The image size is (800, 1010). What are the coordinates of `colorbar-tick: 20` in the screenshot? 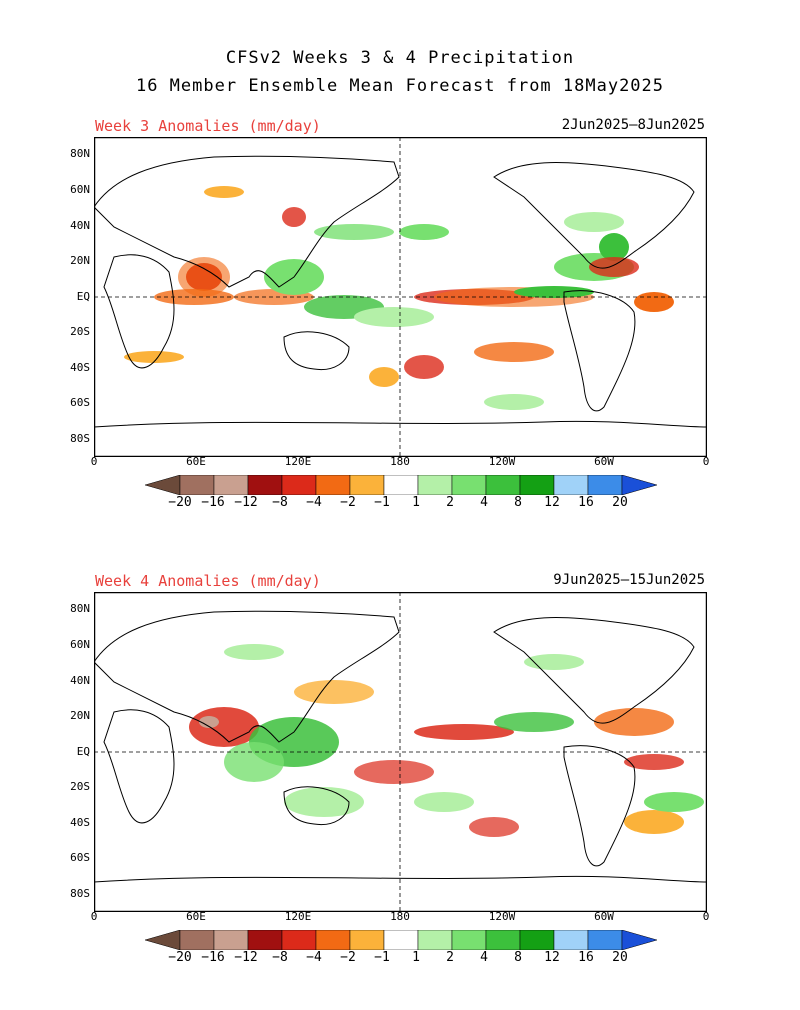 It's located at (620, 502).